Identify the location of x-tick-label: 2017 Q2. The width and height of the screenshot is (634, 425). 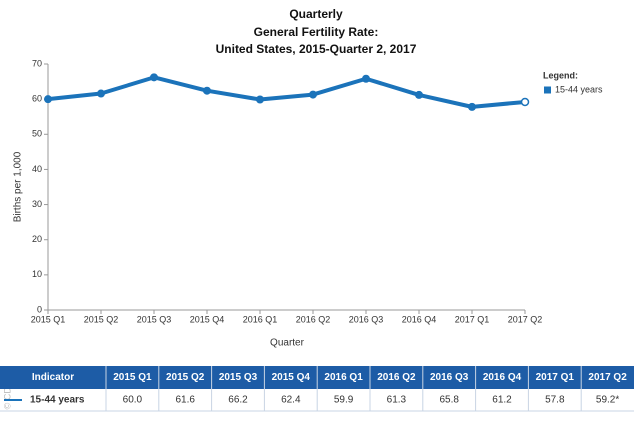
(525, 319).